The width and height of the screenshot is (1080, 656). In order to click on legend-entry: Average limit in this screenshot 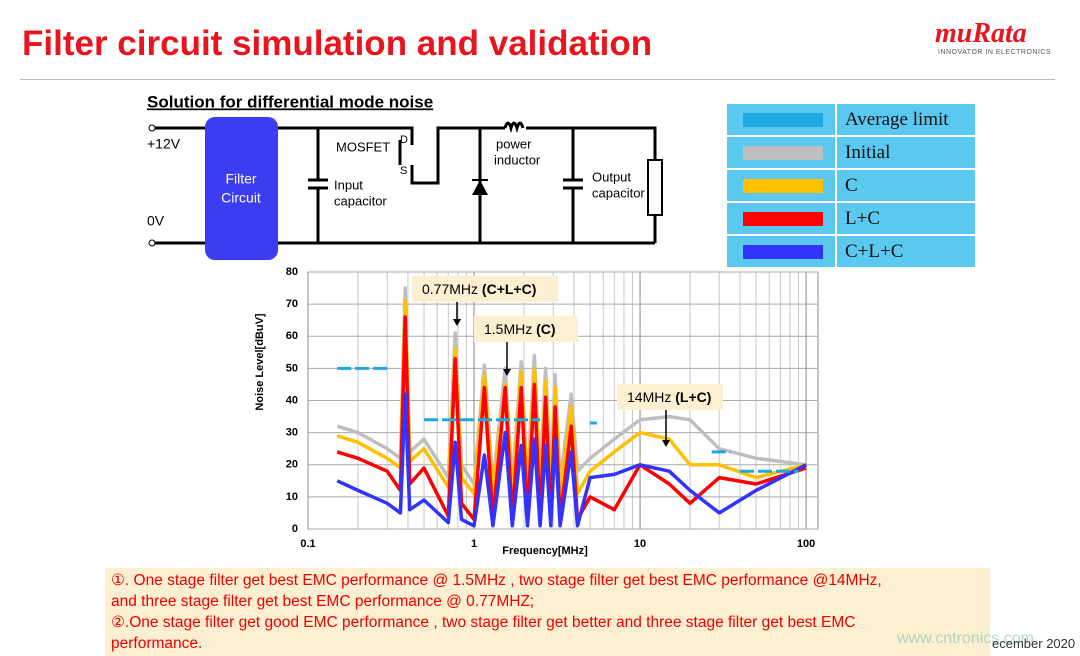, I will do `click(851, 119)`.